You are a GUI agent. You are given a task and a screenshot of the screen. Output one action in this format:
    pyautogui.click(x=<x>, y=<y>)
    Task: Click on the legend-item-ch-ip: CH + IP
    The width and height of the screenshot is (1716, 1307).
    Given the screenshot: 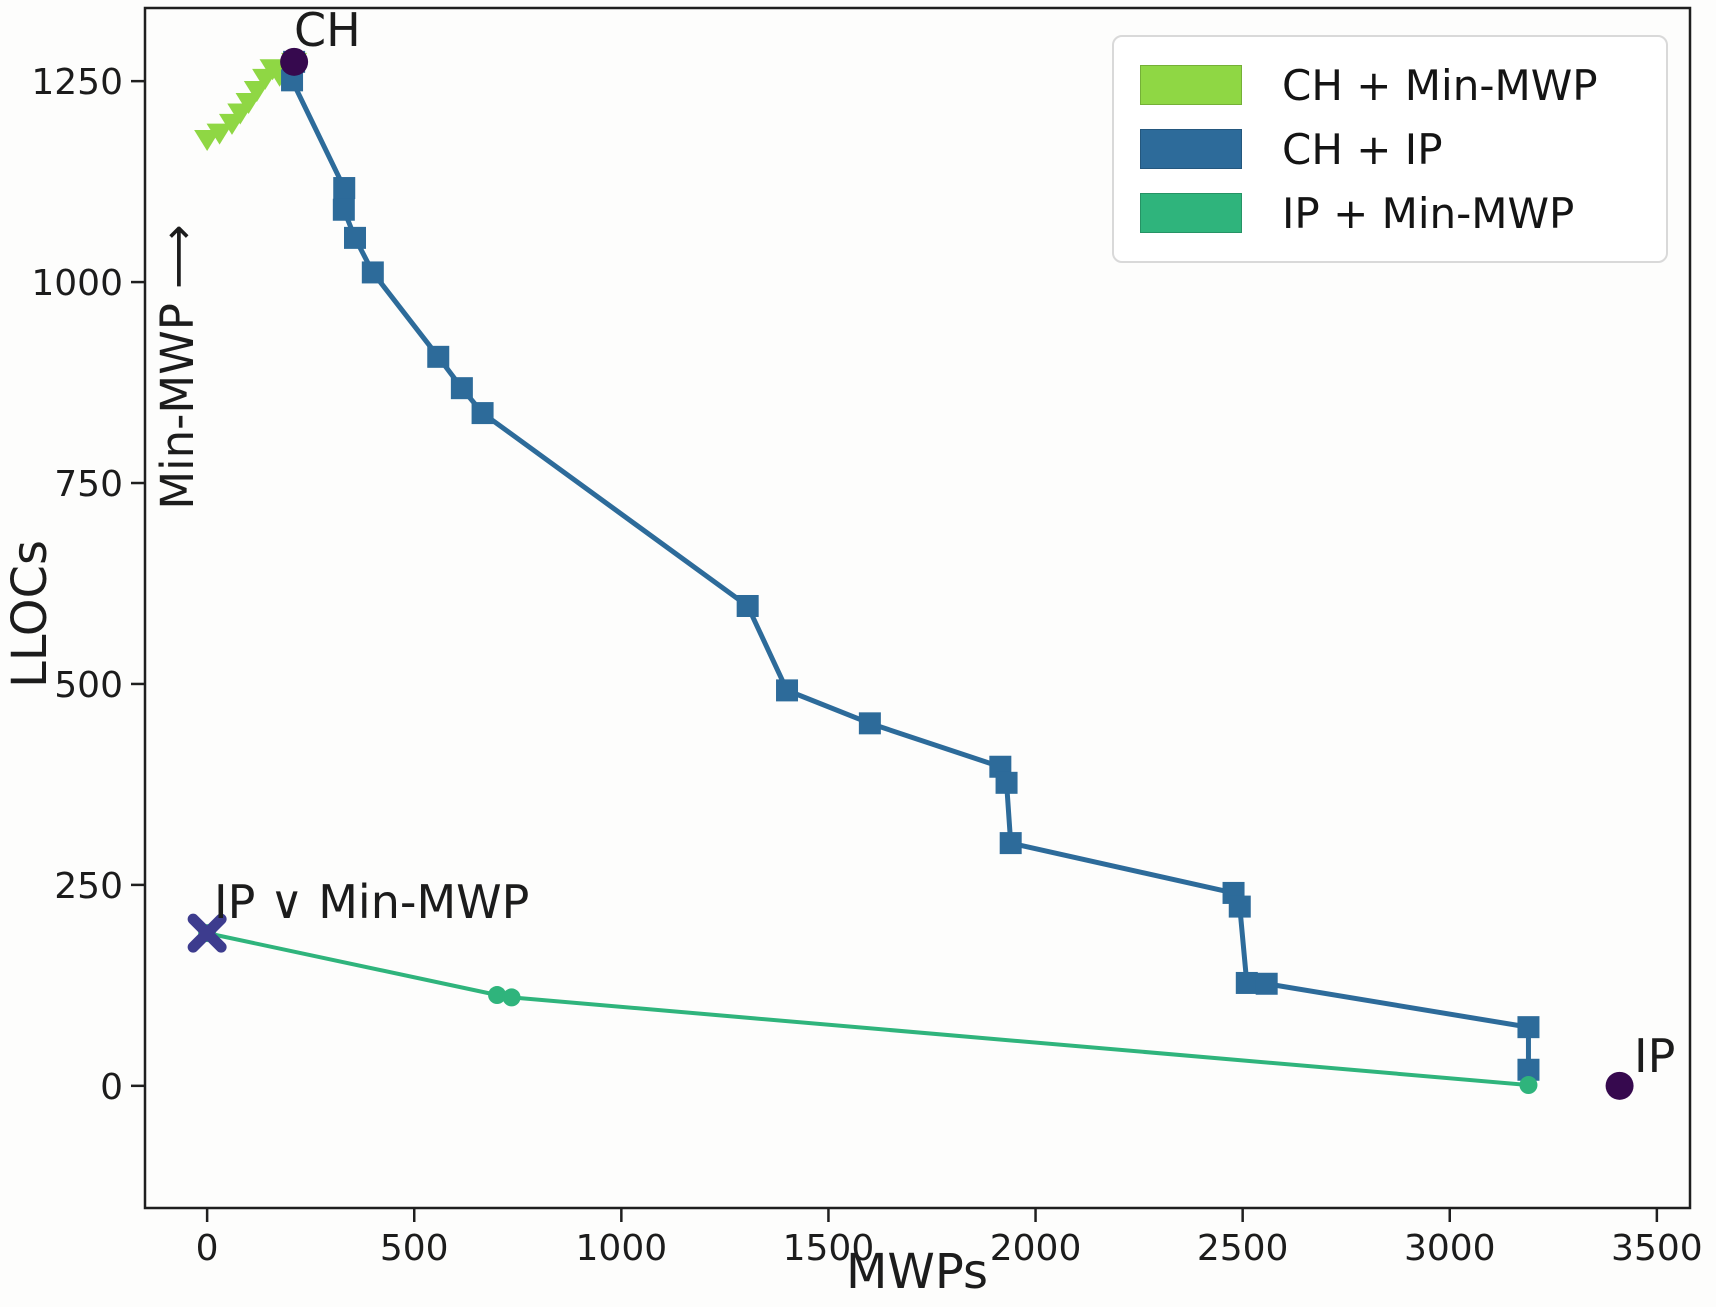 What is the action you would take?
    pyautogui.click(x=1390, y=149)
    